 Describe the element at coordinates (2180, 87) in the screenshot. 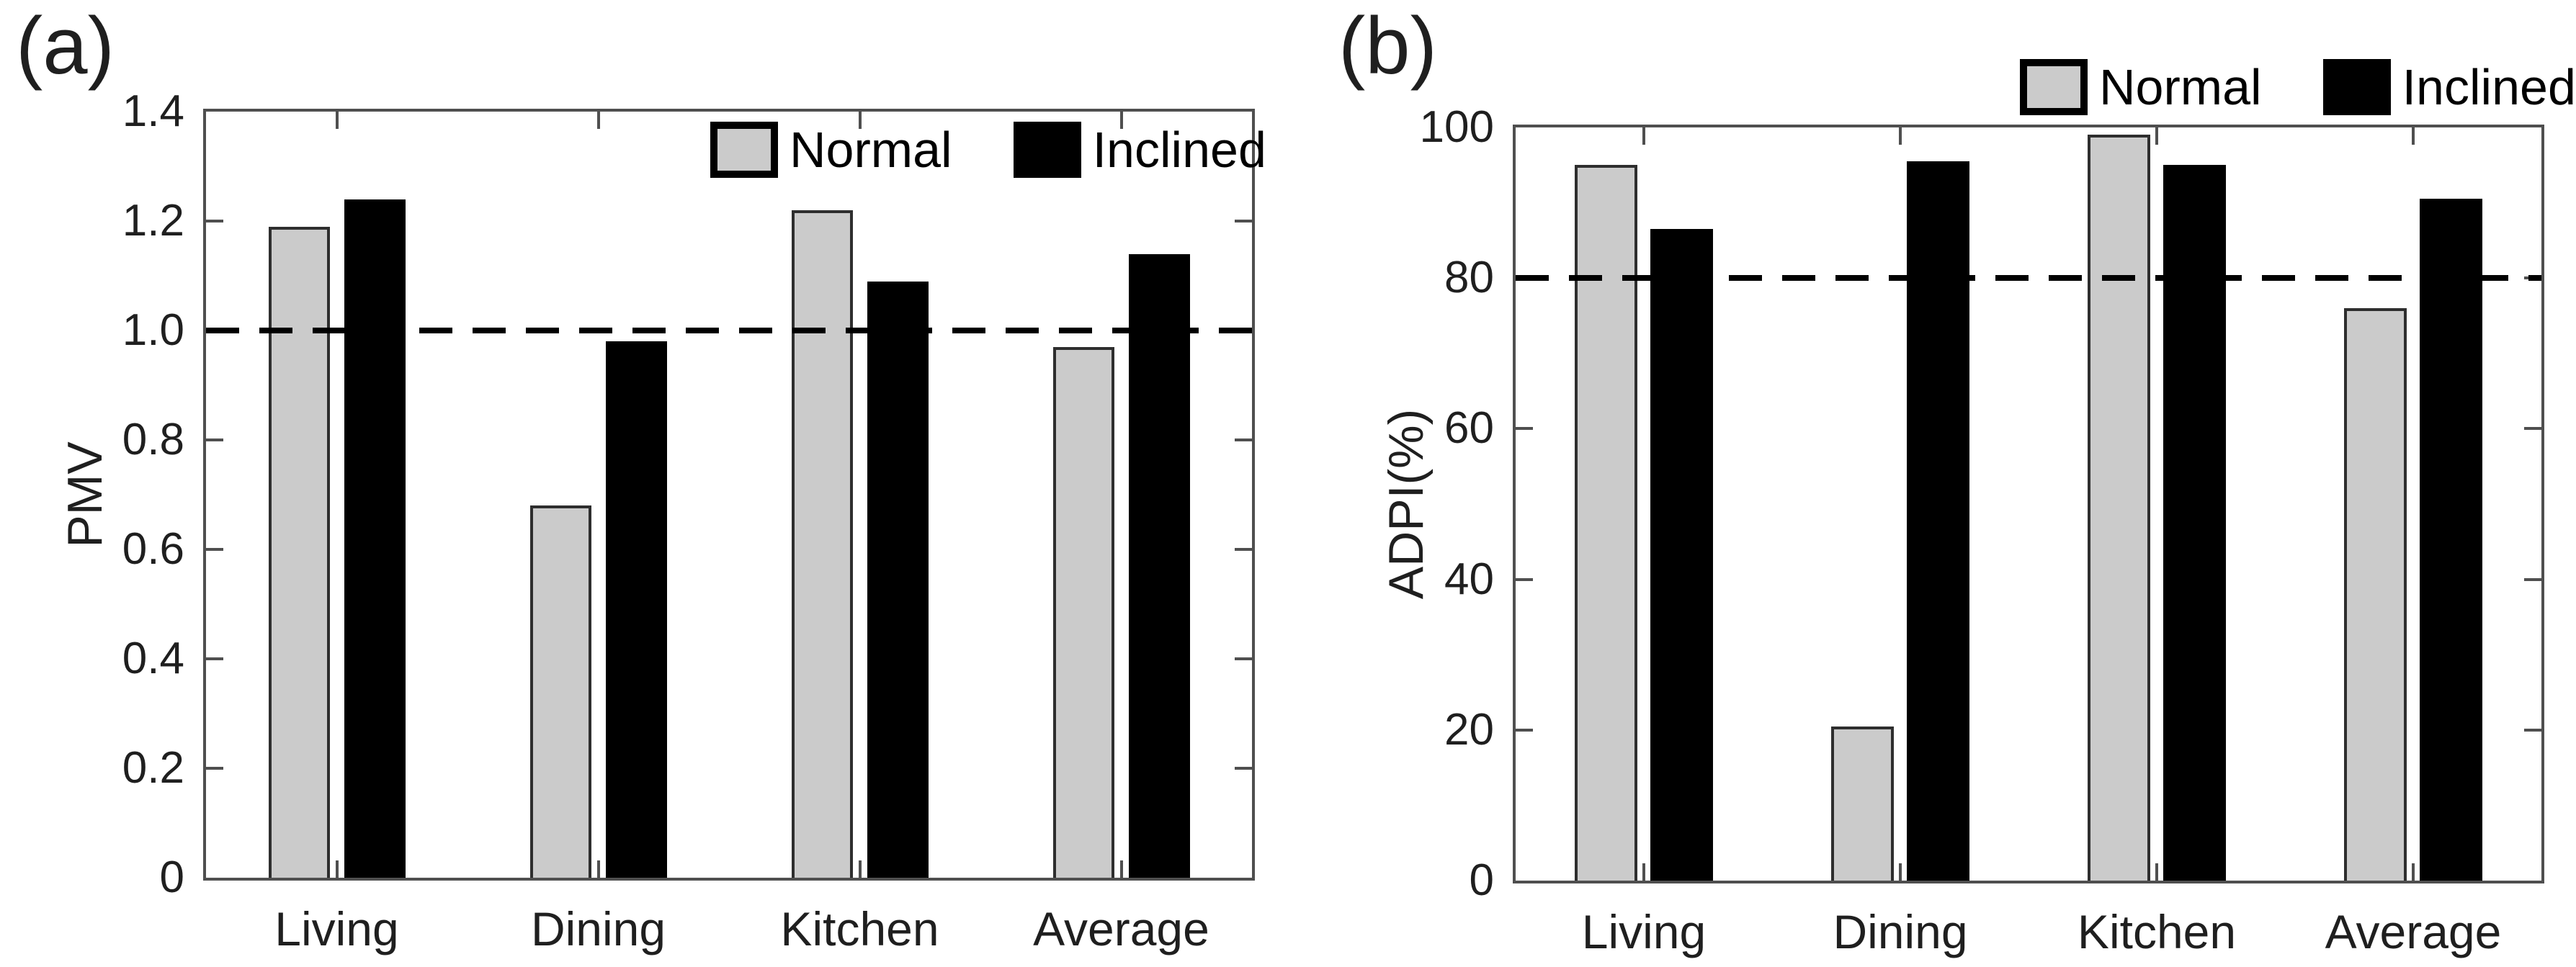

I see `legend-b-normal-label: Normal` at that location.